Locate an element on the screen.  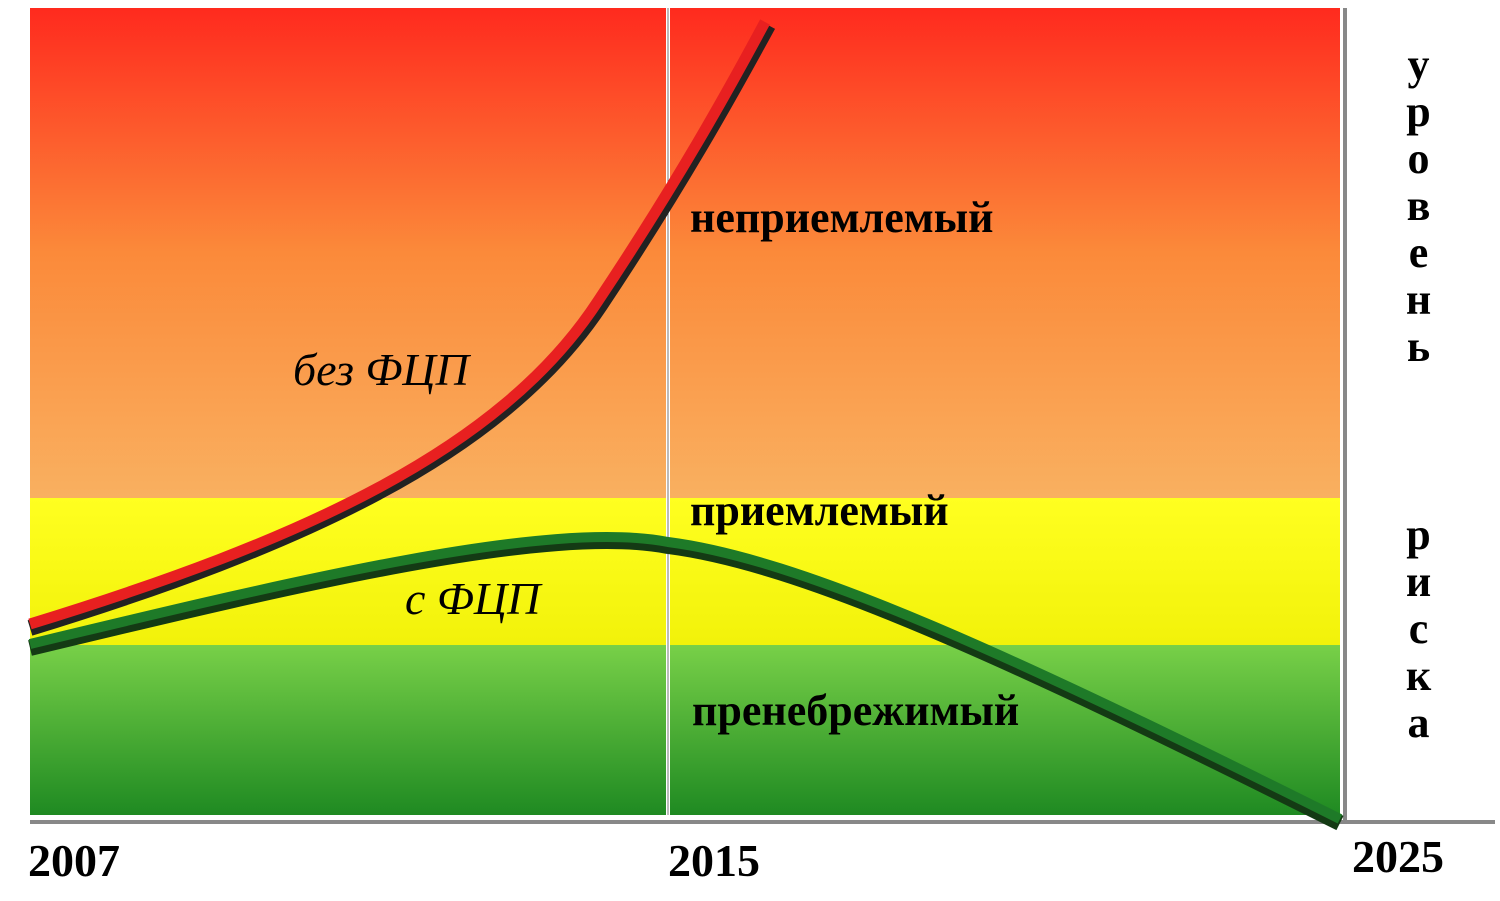
zone-label: неприемлемый is located at coordinates (841, 217).